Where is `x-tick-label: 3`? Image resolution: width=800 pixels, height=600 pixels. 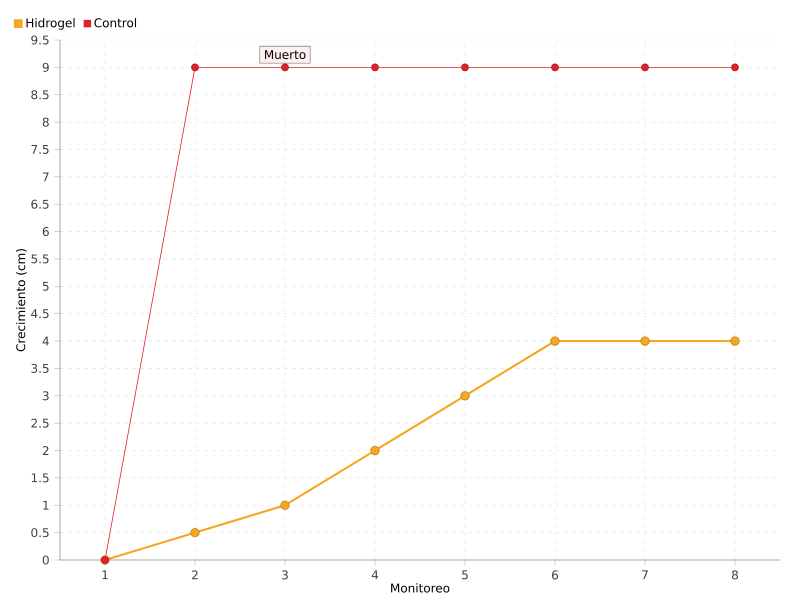
x-tick-label: 3 is located at coordinates (285, 575).